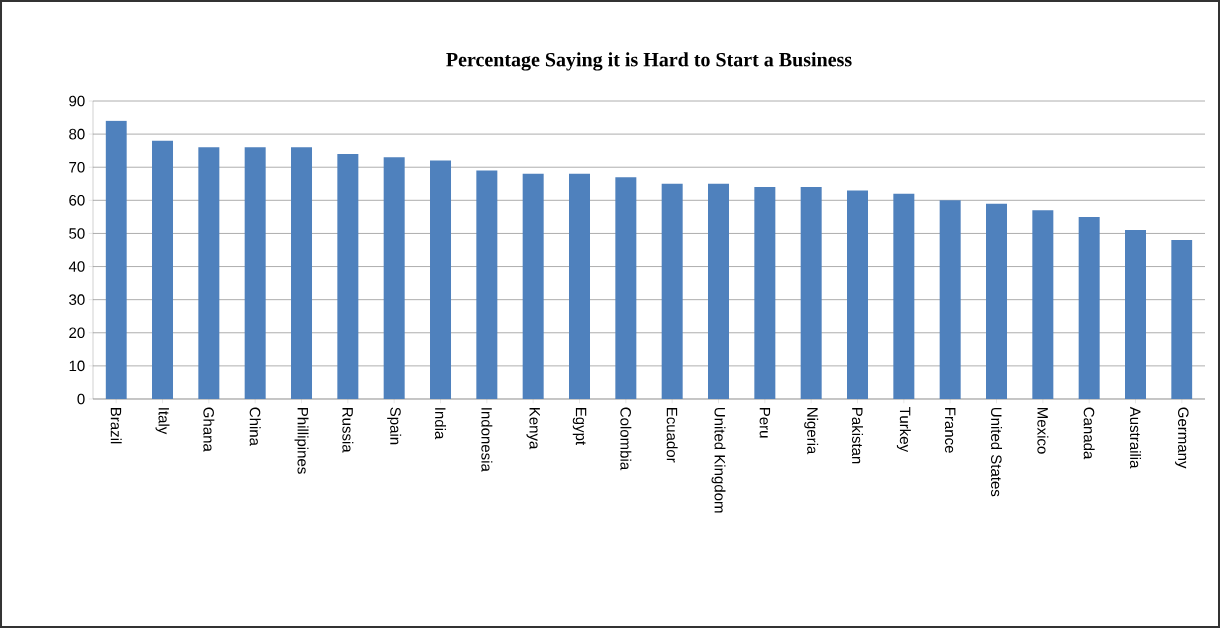  What do you see at coordinates (77, 233) in the screenshot?
I see `y-tick-label: 50` at bounding box center [77, 233].